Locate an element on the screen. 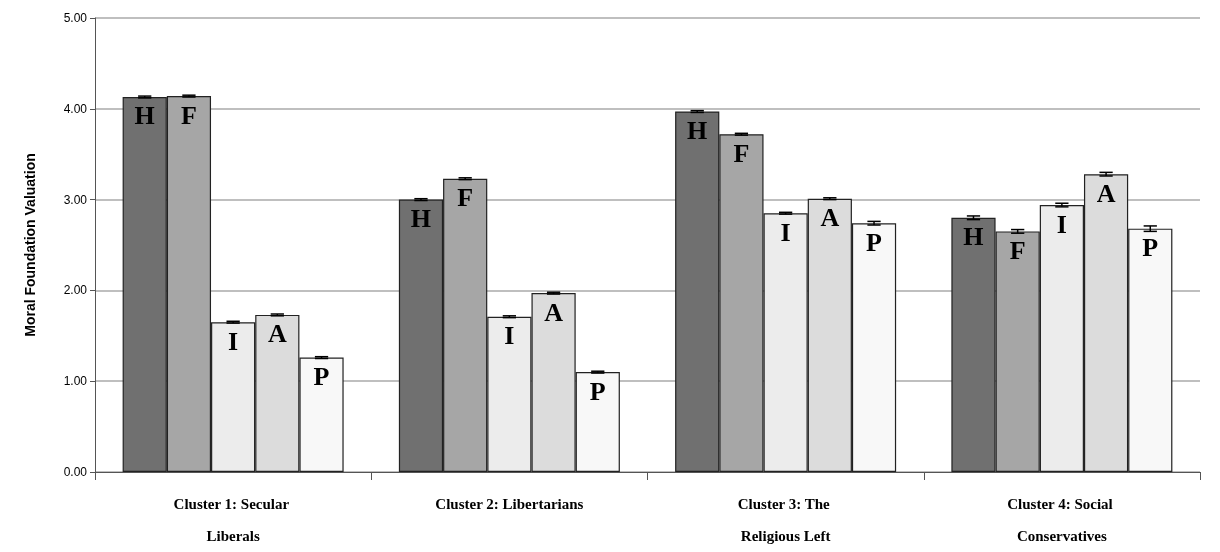  y-tick-label: 3.00 is located at coordinates (75, 199).